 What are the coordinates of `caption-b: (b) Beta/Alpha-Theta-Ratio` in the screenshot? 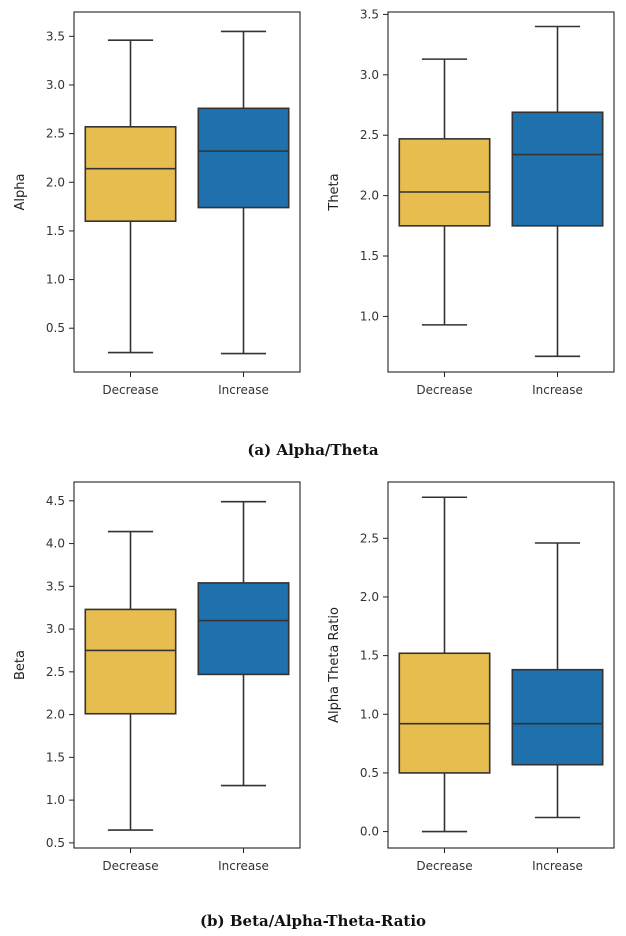 It's located at (313, 921).